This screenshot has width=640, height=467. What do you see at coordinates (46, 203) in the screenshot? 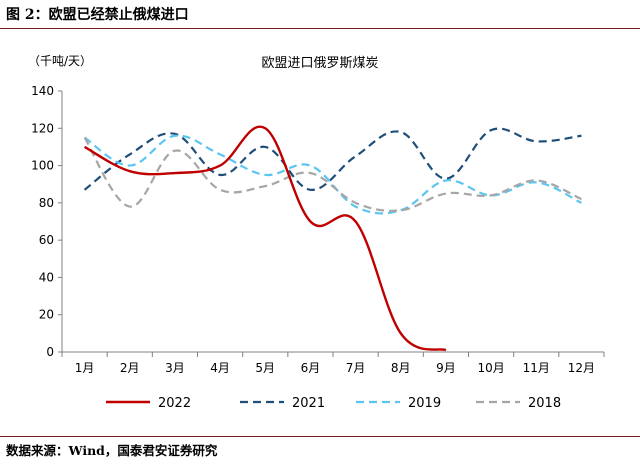
I see `y-tick-label: 80` at bounding box center [46, 203].